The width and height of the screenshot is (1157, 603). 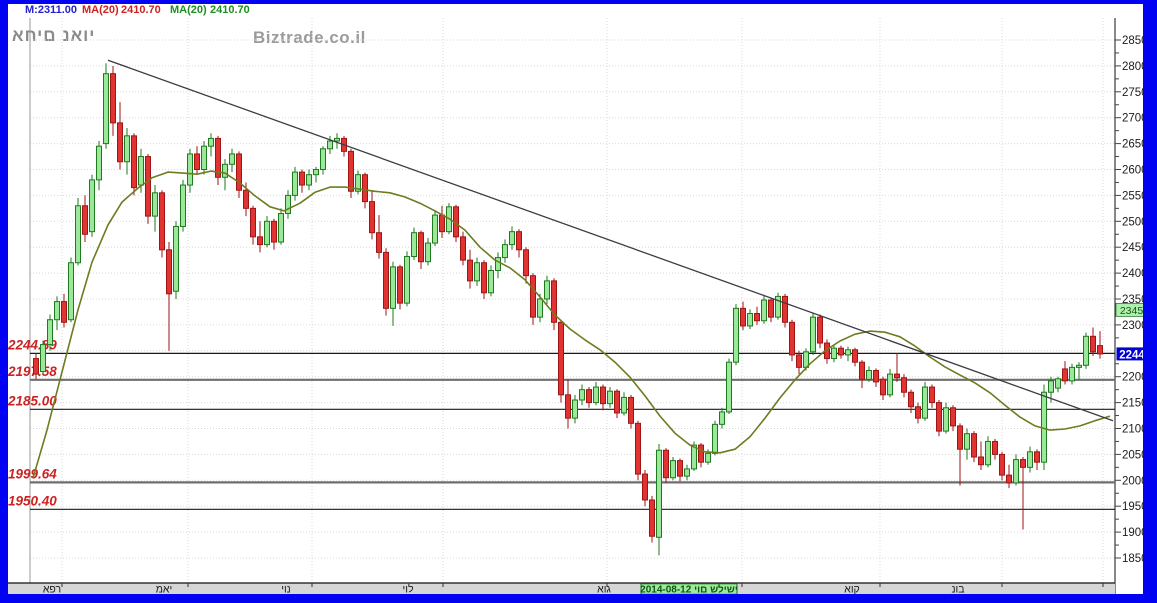 I want to click on x-axis-month-label: מאי, so click(x=164, y=589).